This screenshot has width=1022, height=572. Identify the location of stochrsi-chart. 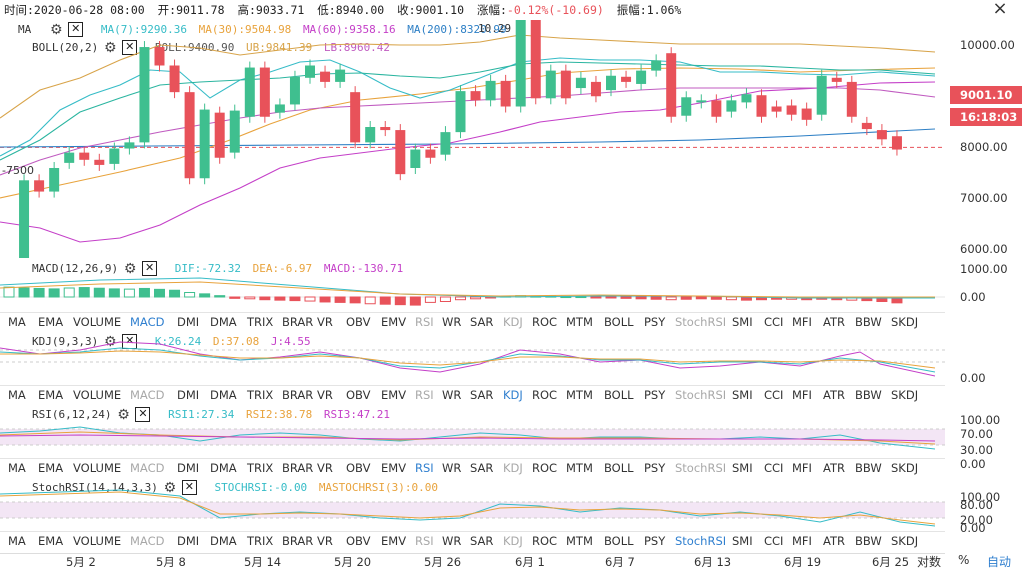
(472, 504).